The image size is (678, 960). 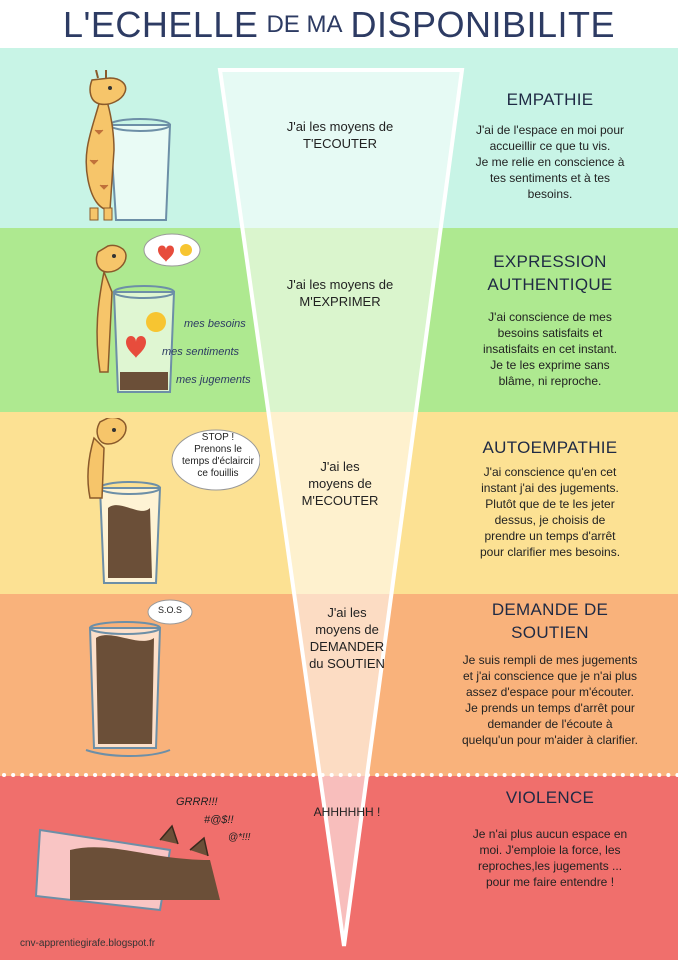 I want to click on credit-text: cnv-apprentiegirafe.blogspot.fr, so click(x=88, y=943).